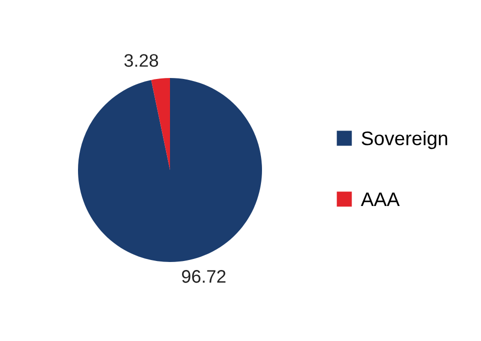 The height and width of the screenshot is (341, 481). I want to click on pie-slice, so click(160, 124).